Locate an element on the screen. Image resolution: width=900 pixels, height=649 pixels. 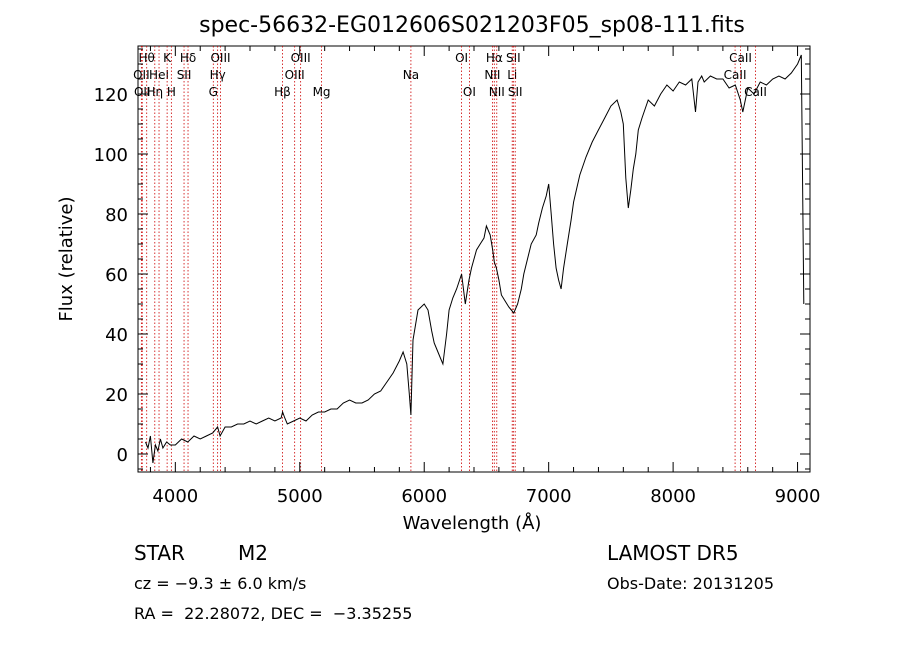
y-tick-label: 120 is located at coordinates (111, 95).